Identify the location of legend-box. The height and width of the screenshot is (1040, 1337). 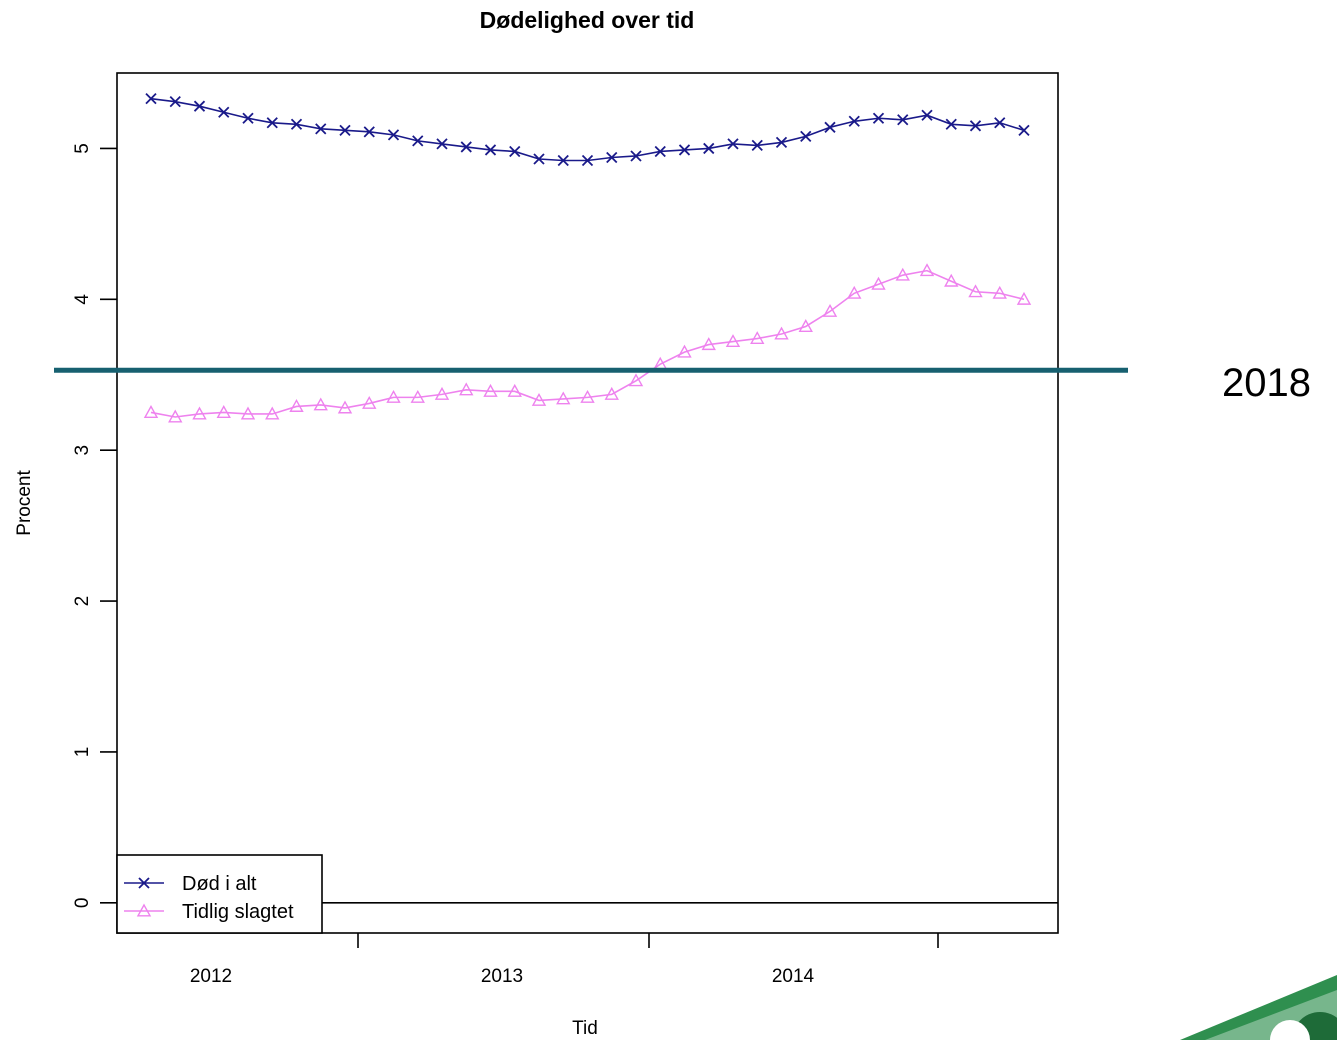
(219, 894).